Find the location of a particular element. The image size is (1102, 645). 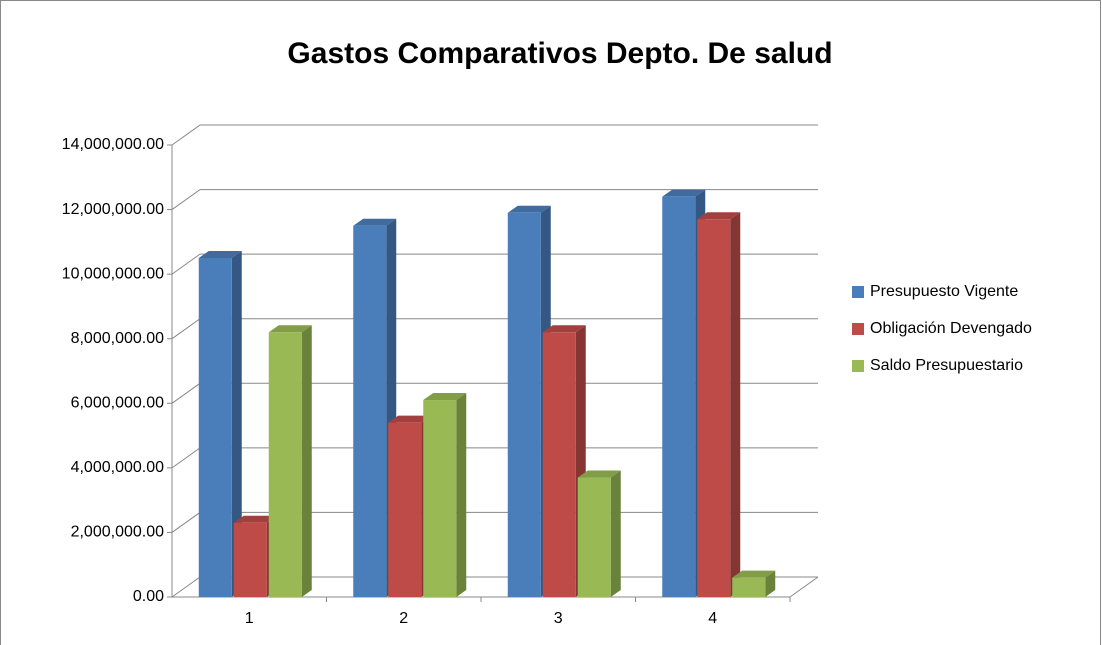

chart-title: Gastos Comparativos Depto. De salud is located at coordinates (559, 53).